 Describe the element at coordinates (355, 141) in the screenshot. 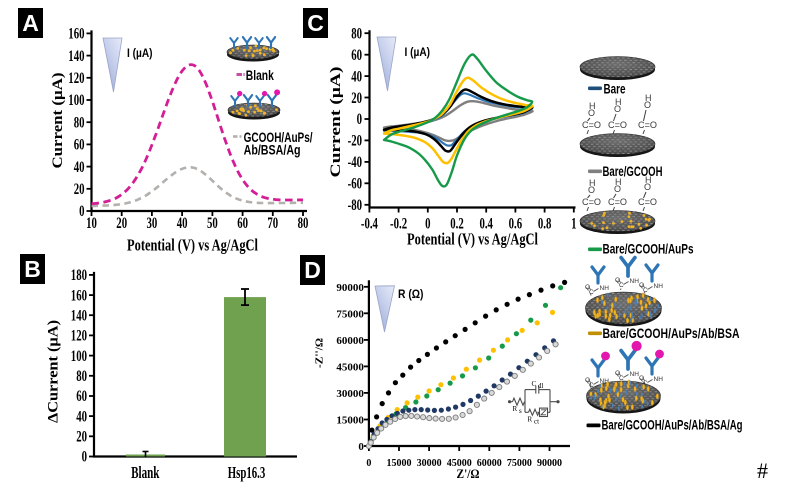

I see `svg-text: -20` at that location.